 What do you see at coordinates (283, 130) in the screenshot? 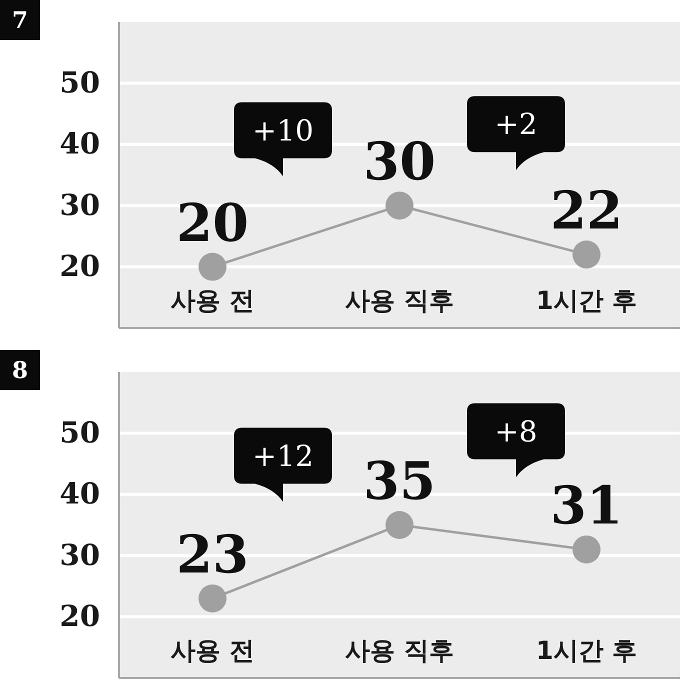
I see `annotation: +10` at bounding box center [283, 130].